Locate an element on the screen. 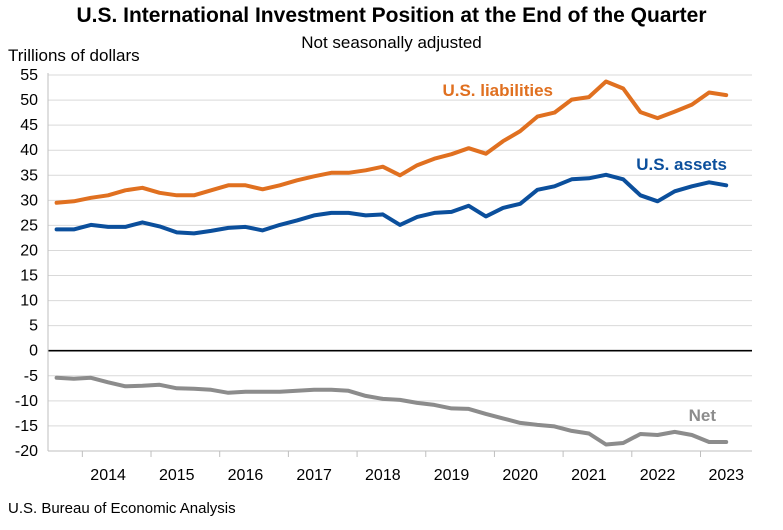  y-axis-label: Trillions of dollars is located at coordinates (74, 55).